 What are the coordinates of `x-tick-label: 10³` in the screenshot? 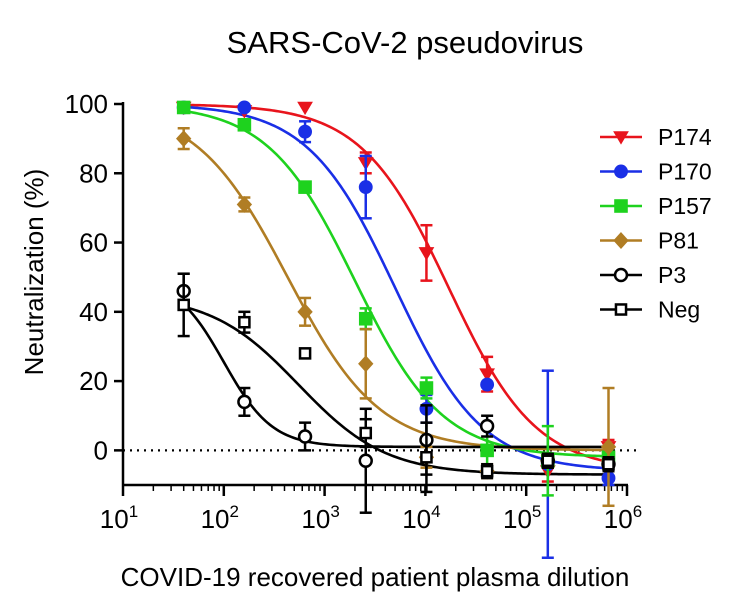 It's located at (320, 518).